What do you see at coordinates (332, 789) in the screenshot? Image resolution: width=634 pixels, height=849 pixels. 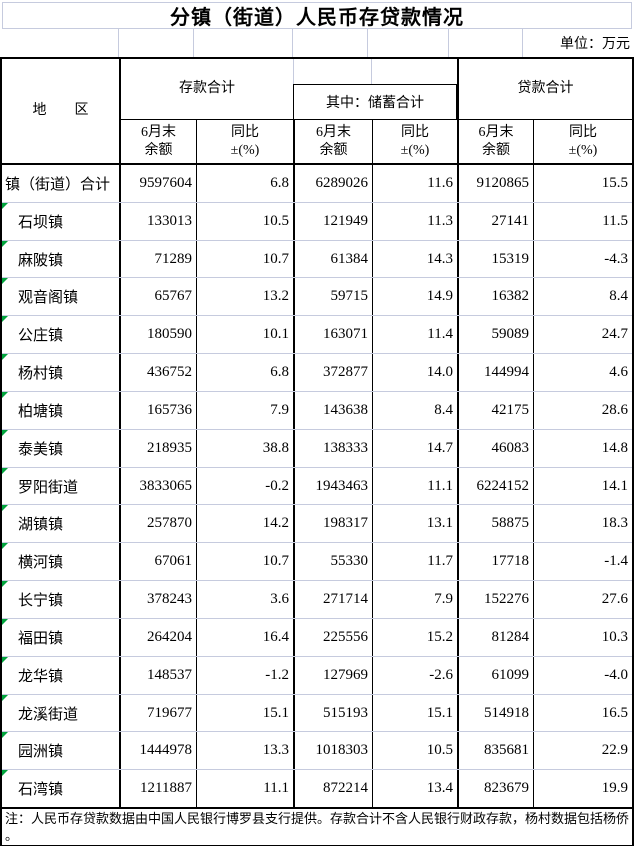 I see `savings-balance-cell: 872214` at bounding box center [332, 789].